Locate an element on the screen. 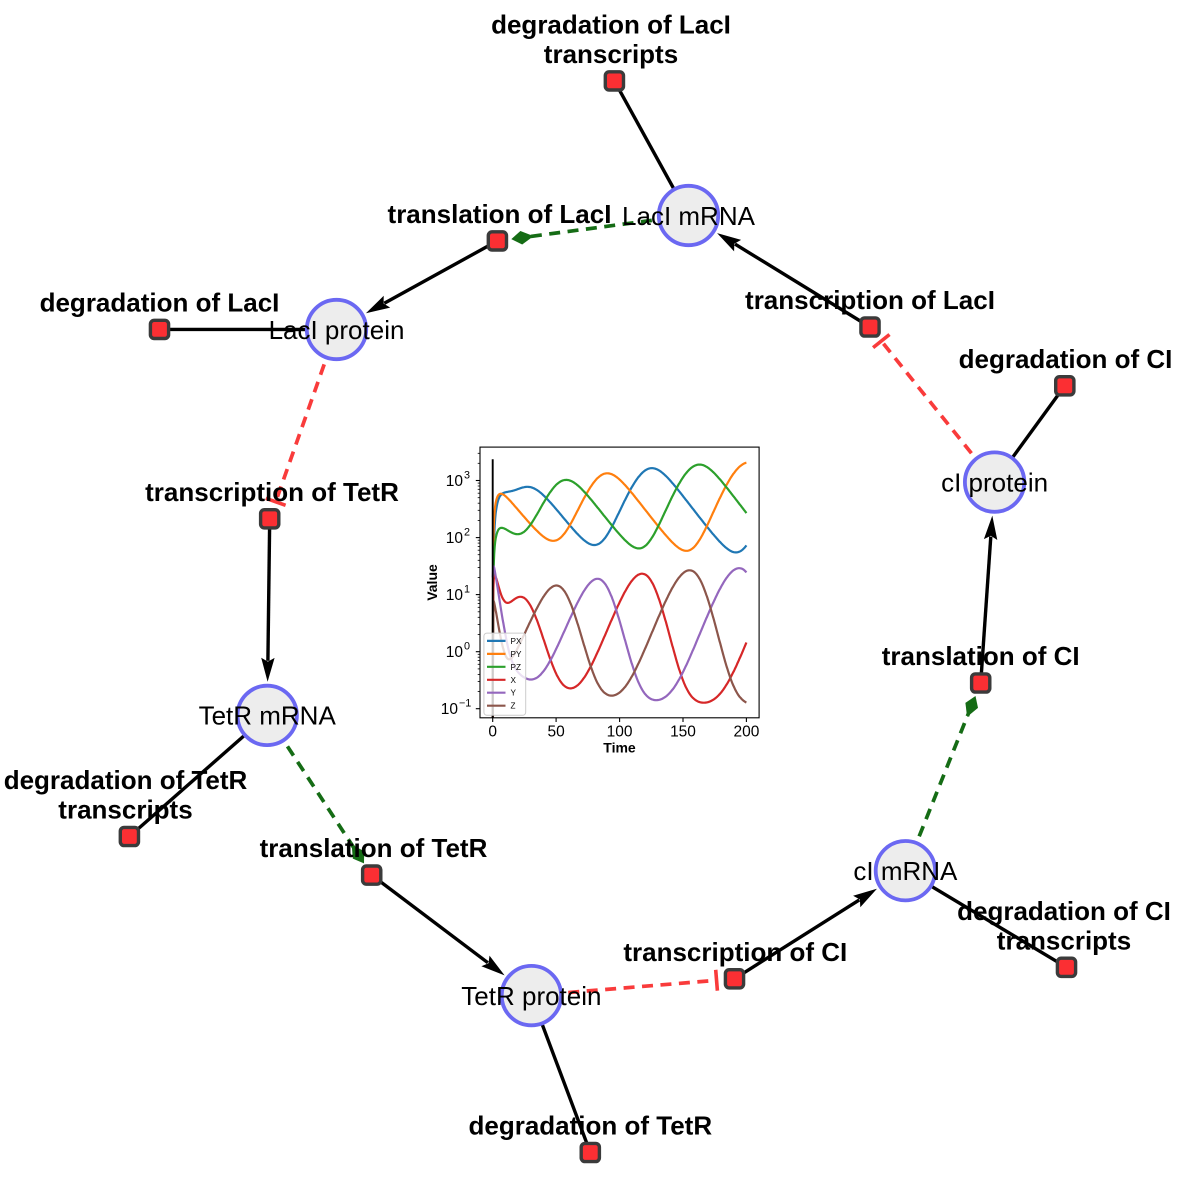 The width and height of the screenshot is (1189, 1200). svg-text: PZ is located at coordinates (516, 667).